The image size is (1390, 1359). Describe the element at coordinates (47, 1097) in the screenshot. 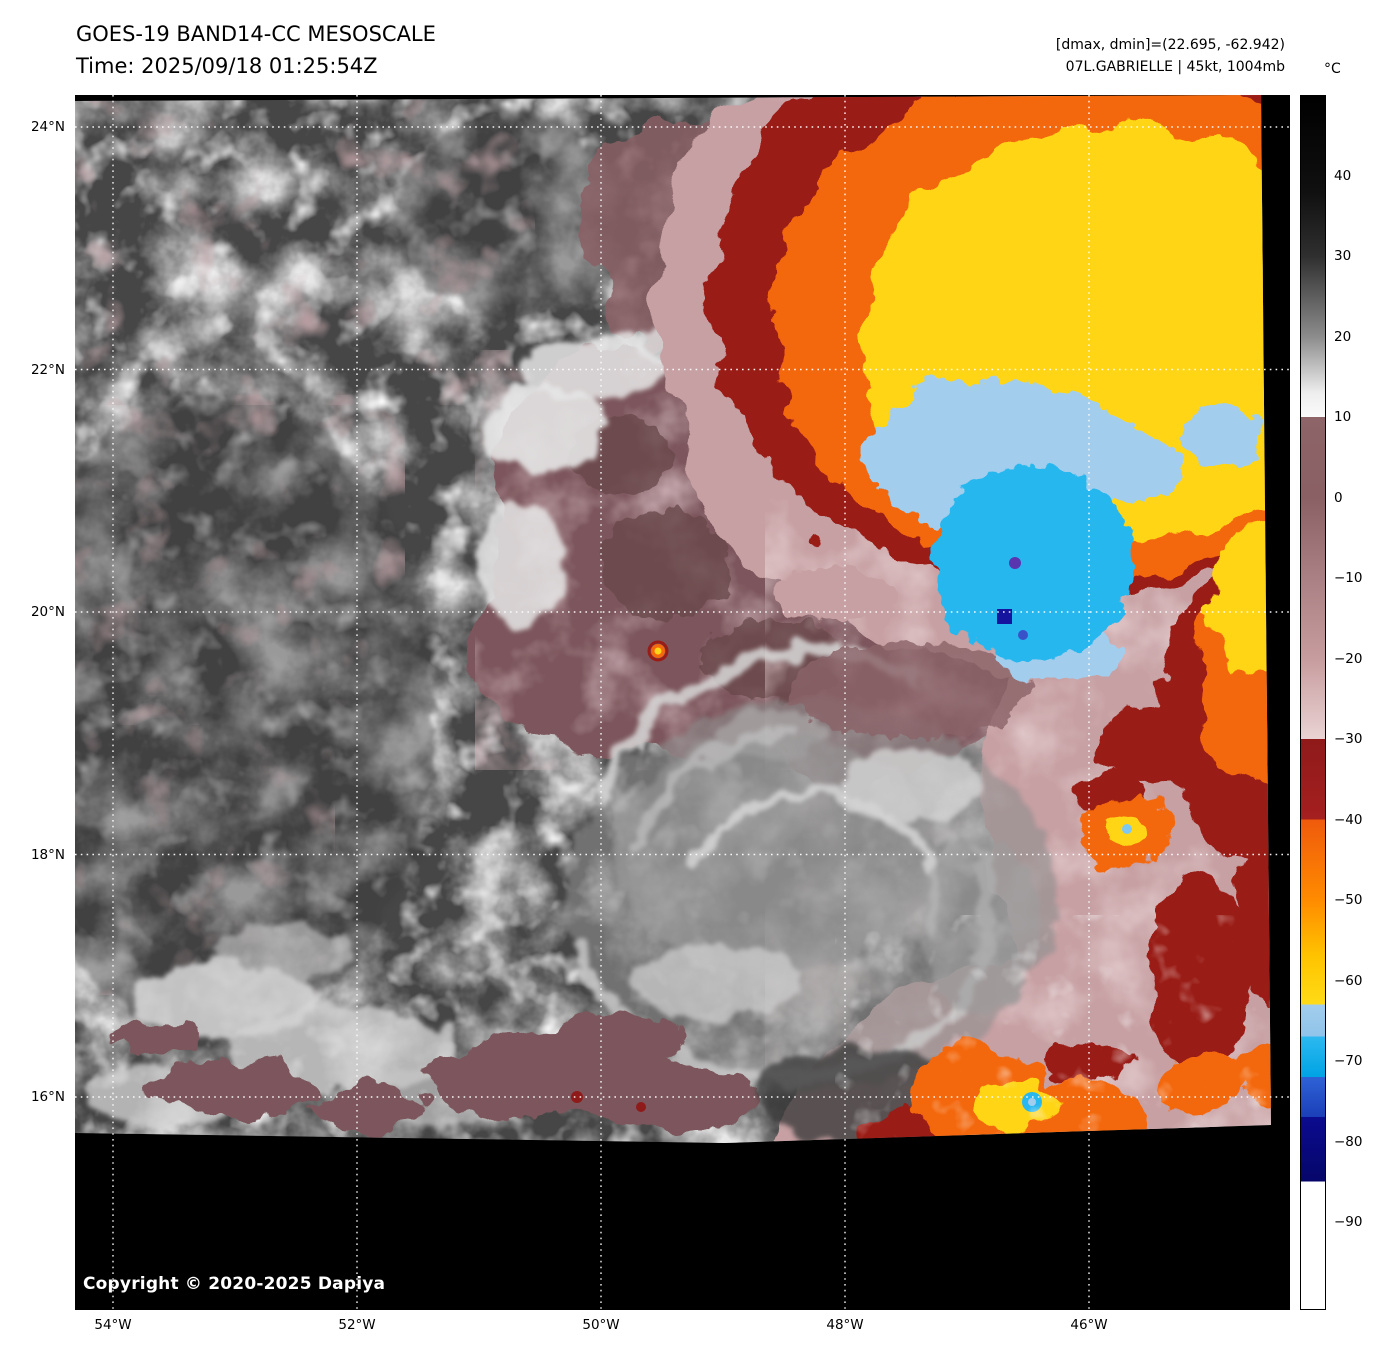

I see `lat-tick-label: 16°N` at that location.